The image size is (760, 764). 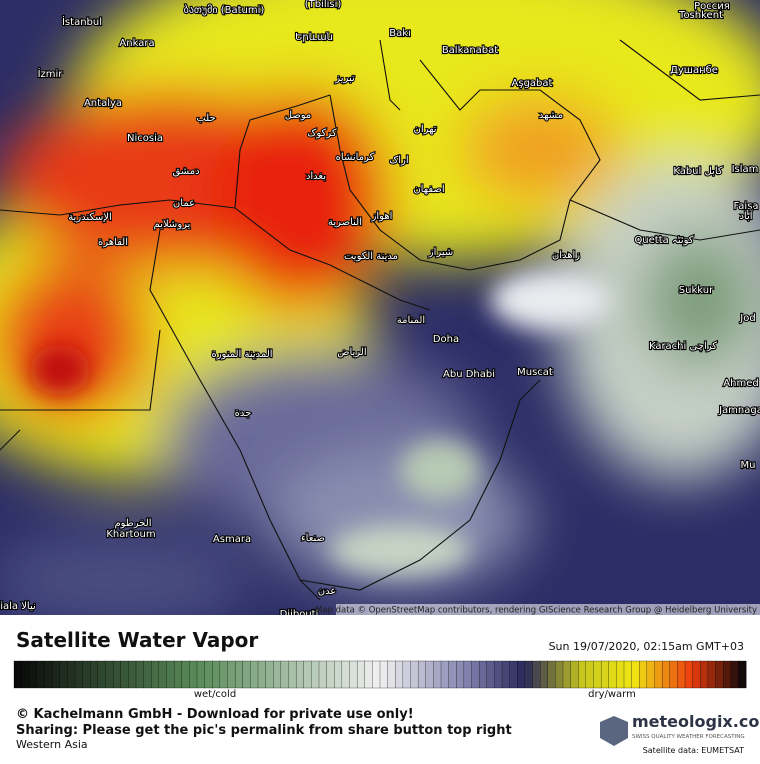 What do you see at coordinates (398, 160) in the screenshot?
I see `city-label: اراک` at bounding box center [398, 160].